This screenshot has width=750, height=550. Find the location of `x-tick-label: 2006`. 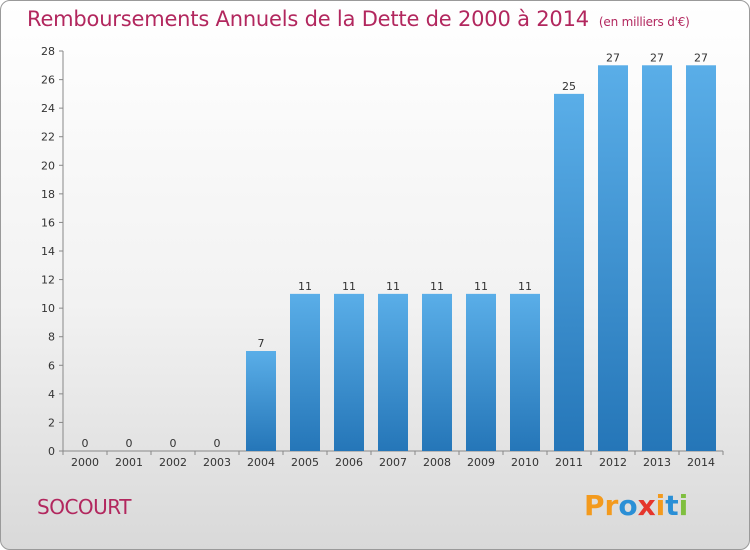

x-tick-label: 2006 is located at coordinates (349, 462).